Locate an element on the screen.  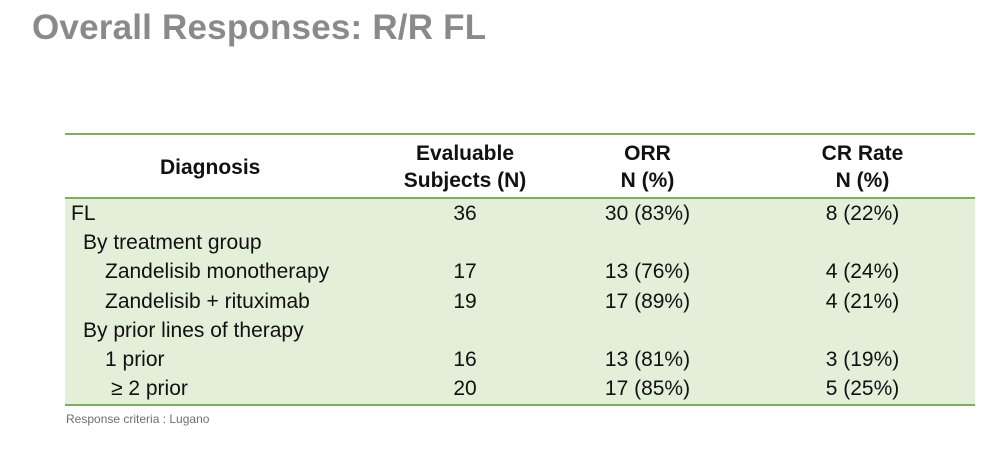
row-cr: 5 (25%) is located at coordinates (862, 389).